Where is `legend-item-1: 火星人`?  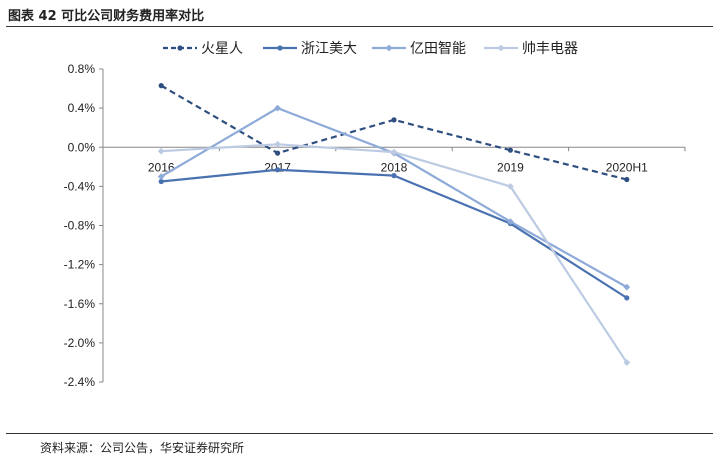 legend-item-1: 火星人 is located at coordinates (203, 49).